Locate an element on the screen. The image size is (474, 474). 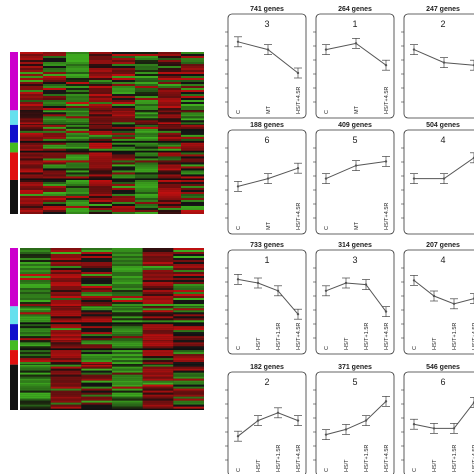
panel-title: 188 genes is located at coordinates (267, 125).